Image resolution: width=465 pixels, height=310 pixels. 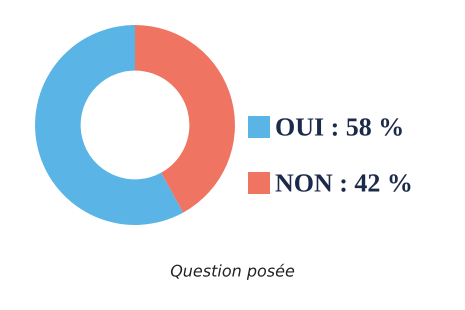 What do you see at coordinates (339, 127) in the screenshot?
I see `legend-label: OUI : 58 %` at bounding box center [339, 127].